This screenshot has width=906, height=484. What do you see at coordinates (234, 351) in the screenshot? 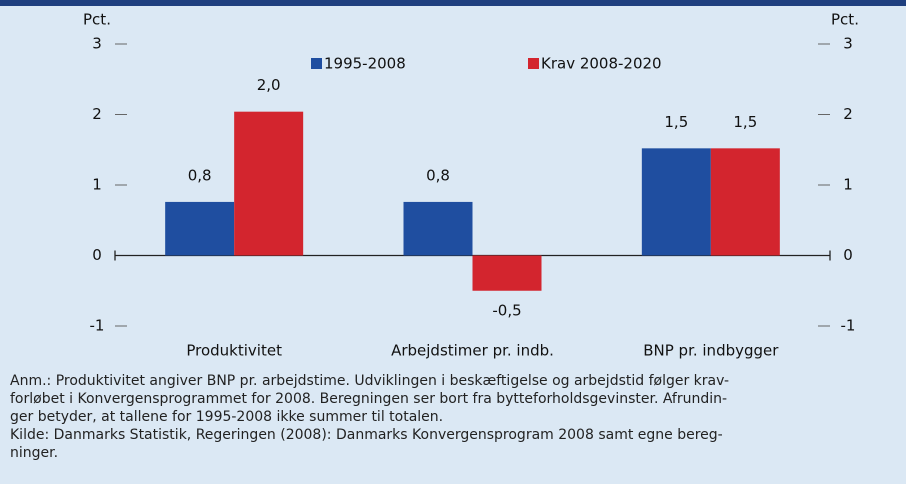
I see `x-tick-label: Produktivitet` at bounding box center [234, 351].